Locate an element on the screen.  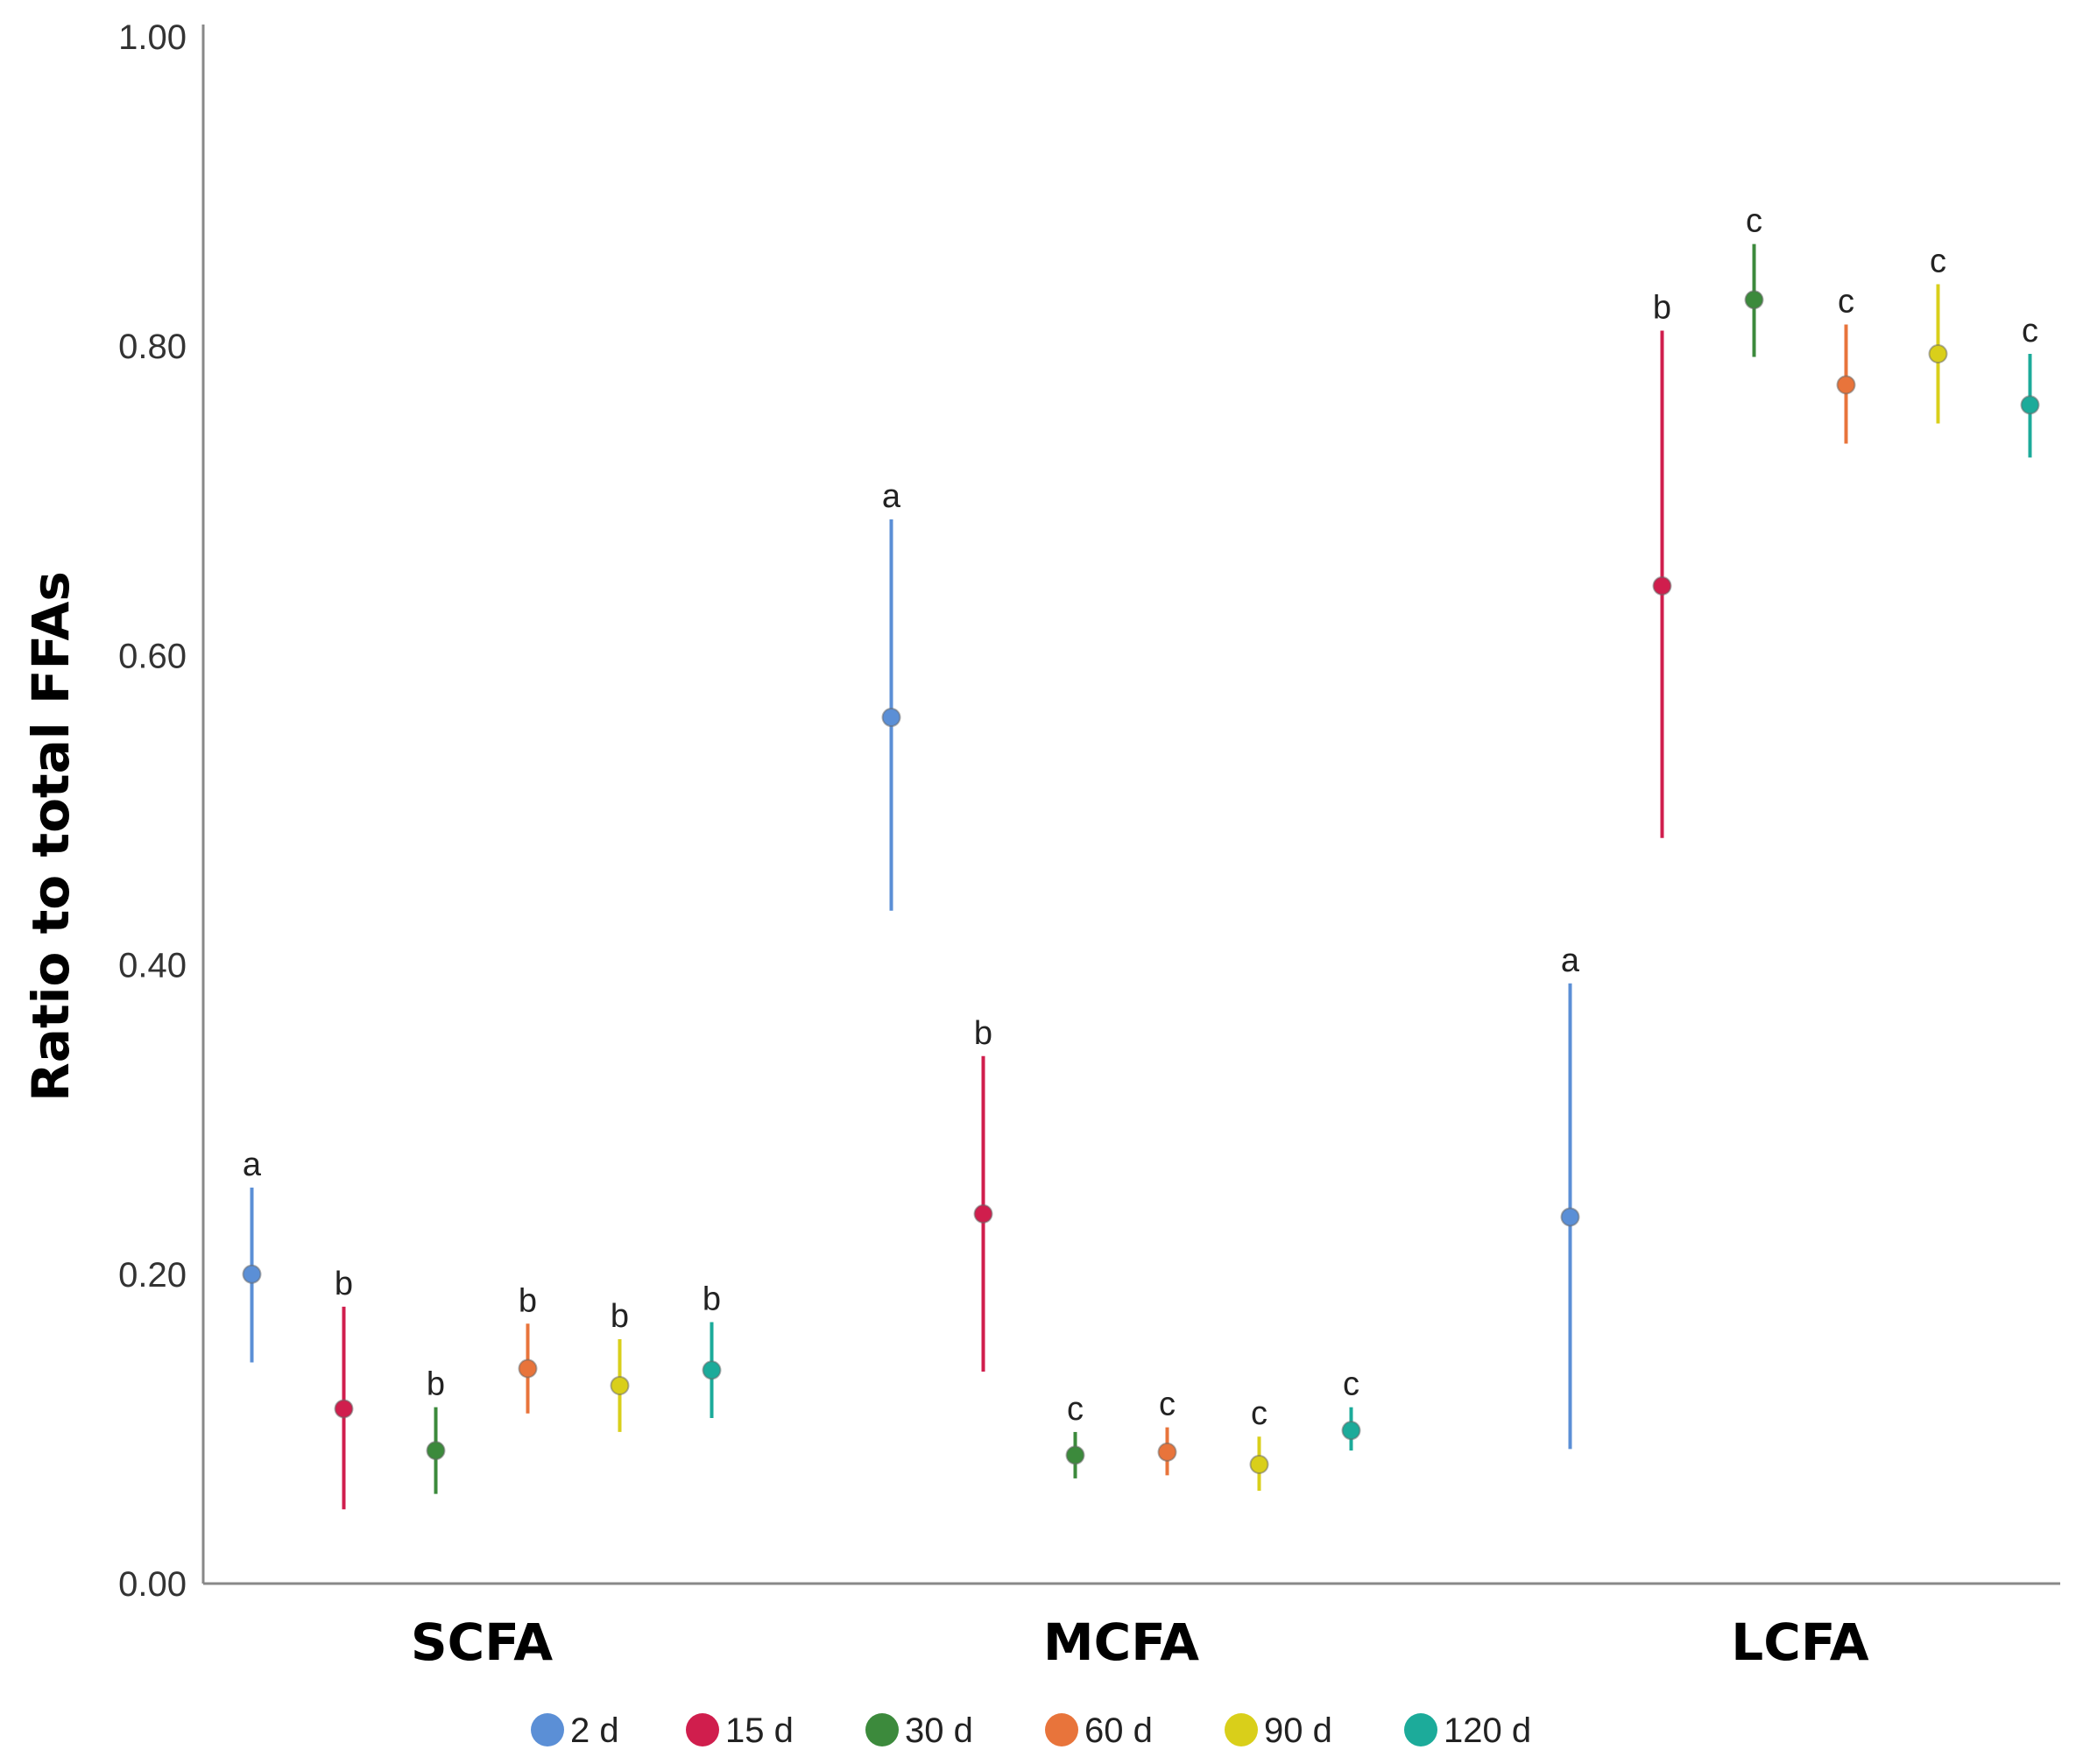
category-label-lcfa: LCFA is located at coordinates (1800, 1642).